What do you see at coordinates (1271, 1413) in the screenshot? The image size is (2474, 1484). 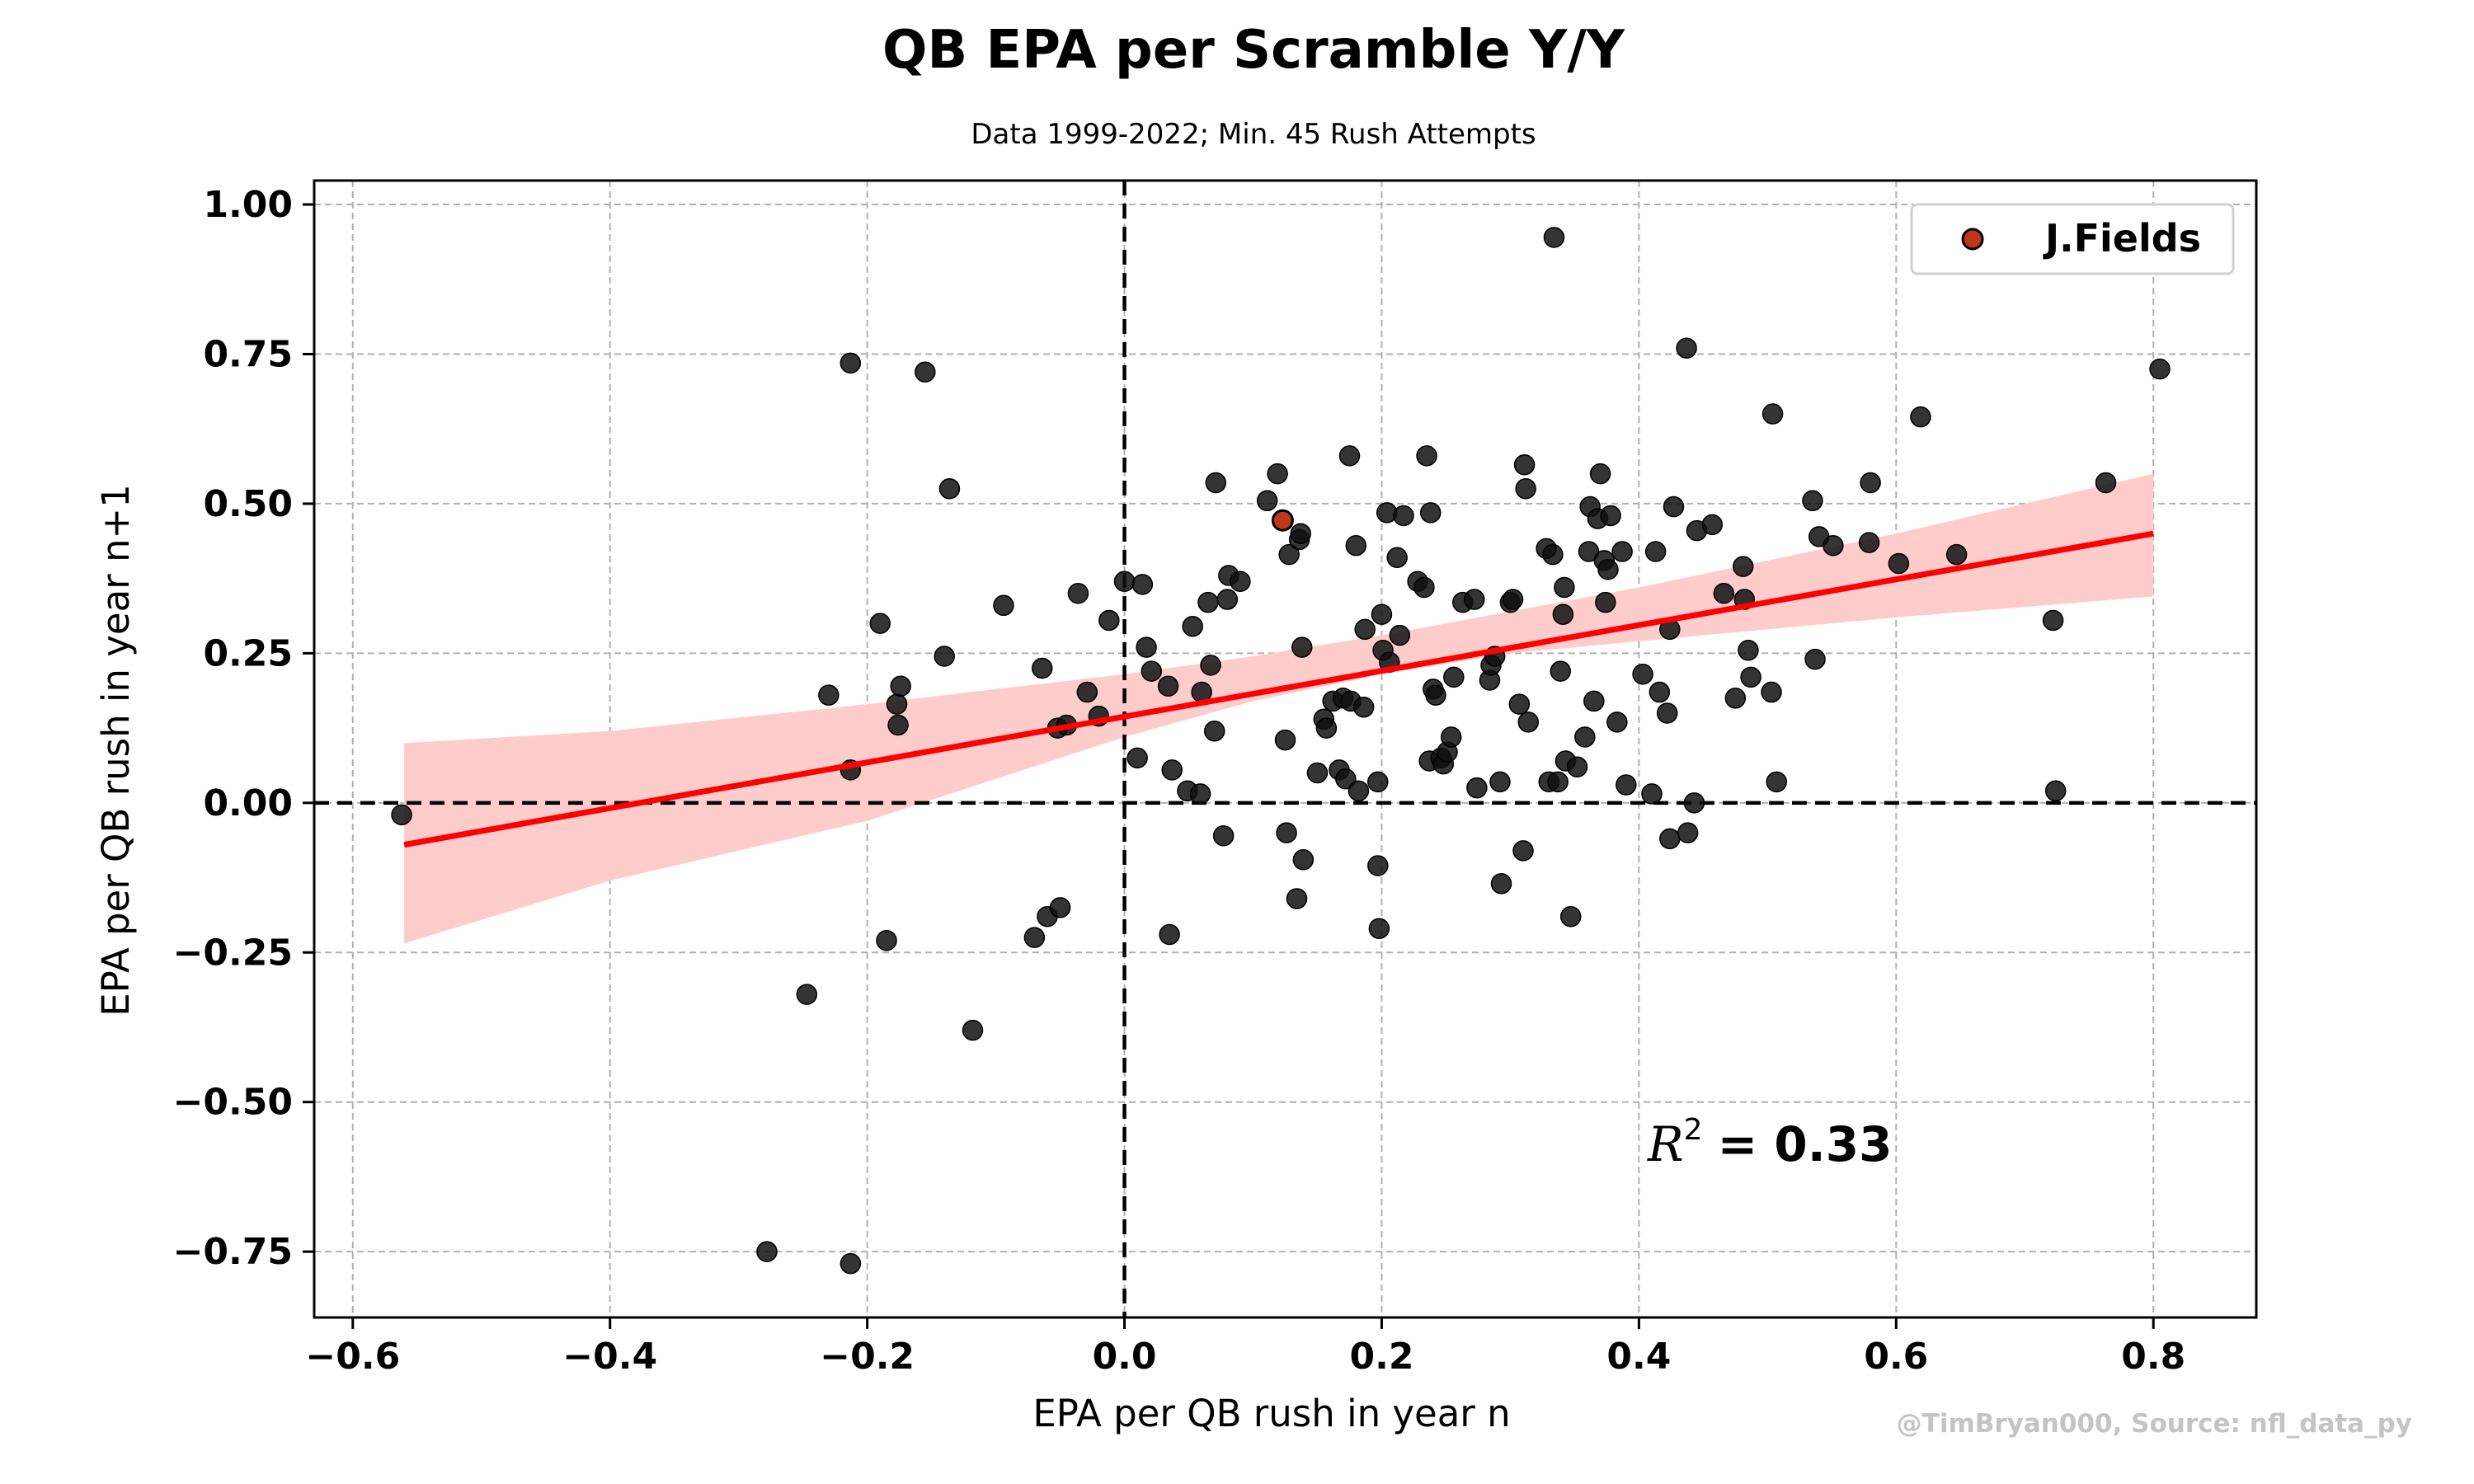 I see `x-axis-label: EPA per QB rush in year n` at bounding box center [1271, 1413].